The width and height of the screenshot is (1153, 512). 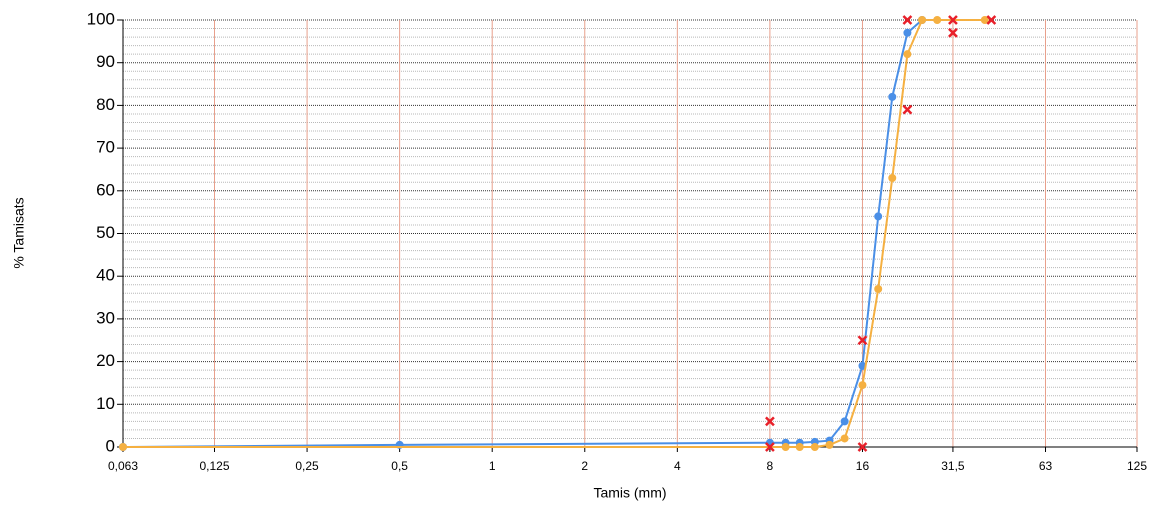 What do you see at coordinates (629, 493) in the screenshot?
I see `x-axis-label: Tamis (mm)` at bounding box center [629, 493].